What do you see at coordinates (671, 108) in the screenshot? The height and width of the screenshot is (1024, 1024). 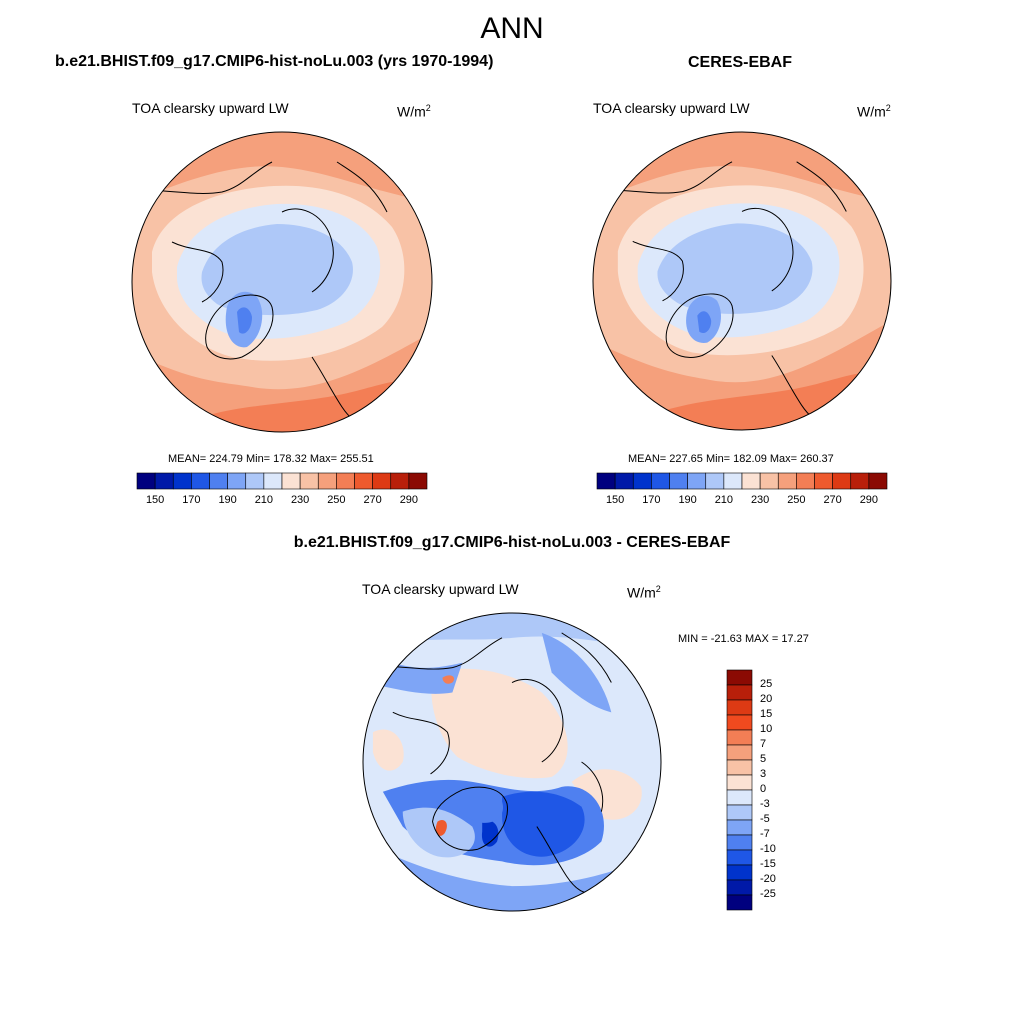 I see `reference-variable-label: TOA clearsky upward LW` at bounding box center [671, 108].